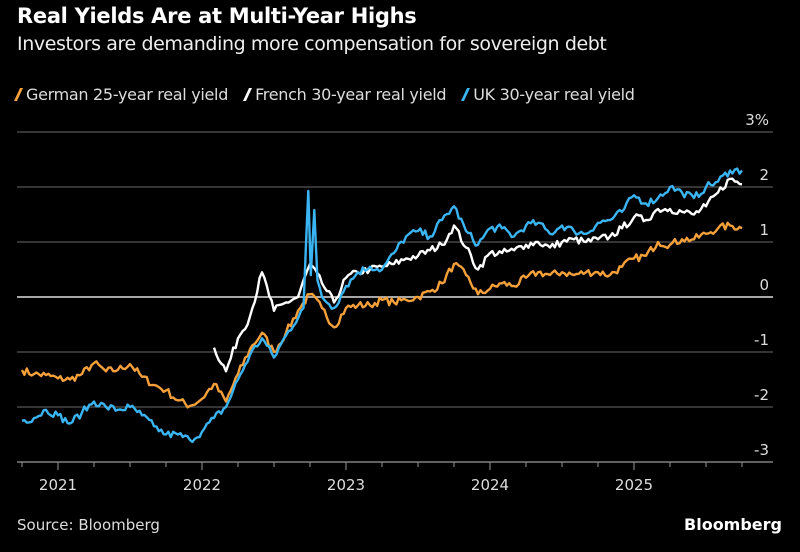  I want to click on y-tick-label: -1, so click(761, 340).